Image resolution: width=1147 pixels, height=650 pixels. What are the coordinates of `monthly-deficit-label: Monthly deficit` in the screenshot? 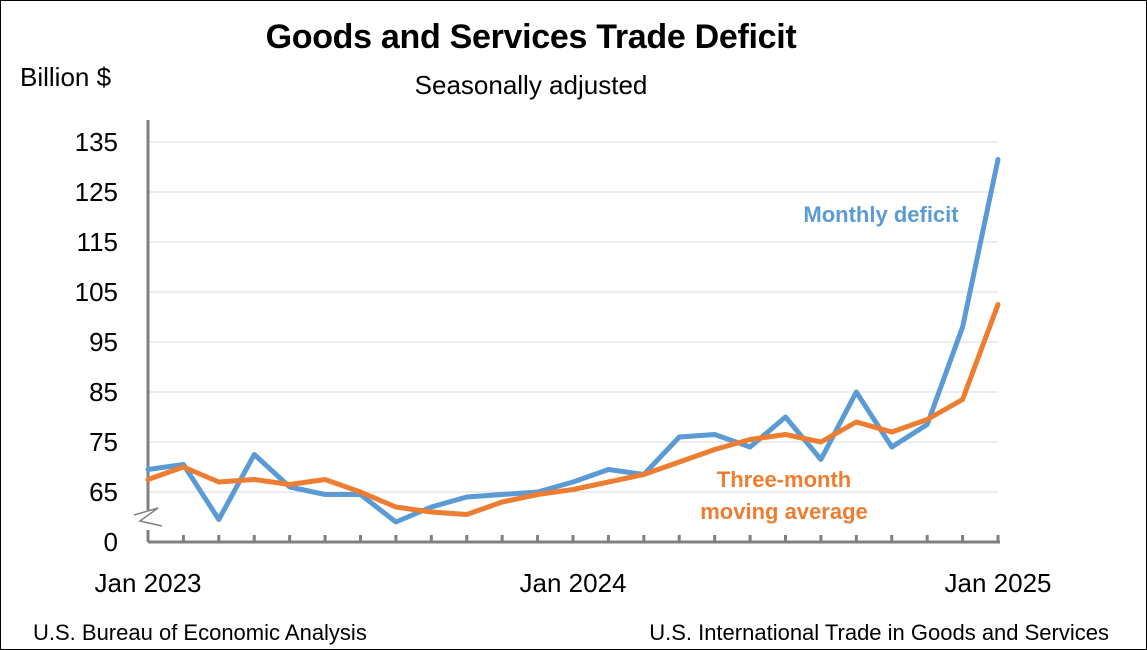 It's located at (881, 214).